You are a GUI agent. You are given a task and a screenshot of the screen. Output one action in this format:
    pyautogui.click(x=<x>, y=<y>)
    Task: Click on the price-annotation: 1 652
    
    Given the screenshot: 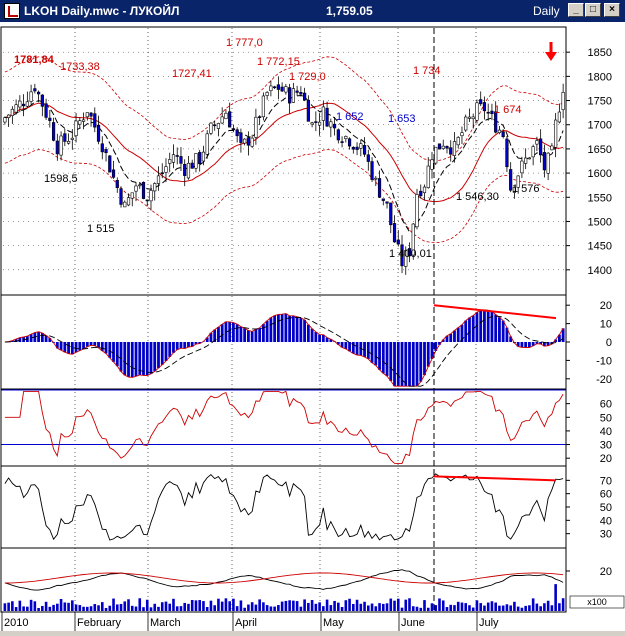 What is the action you would take?
    pyautogui.click(x=350, y=117)
    